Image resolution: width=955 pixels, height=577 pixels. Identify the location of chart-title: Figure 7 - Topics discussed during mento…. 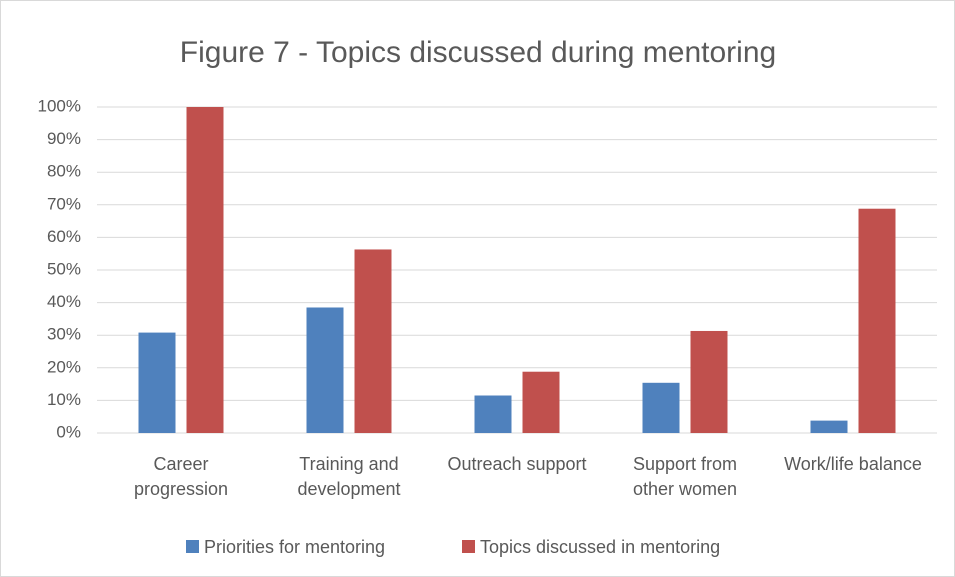
(478, 52).